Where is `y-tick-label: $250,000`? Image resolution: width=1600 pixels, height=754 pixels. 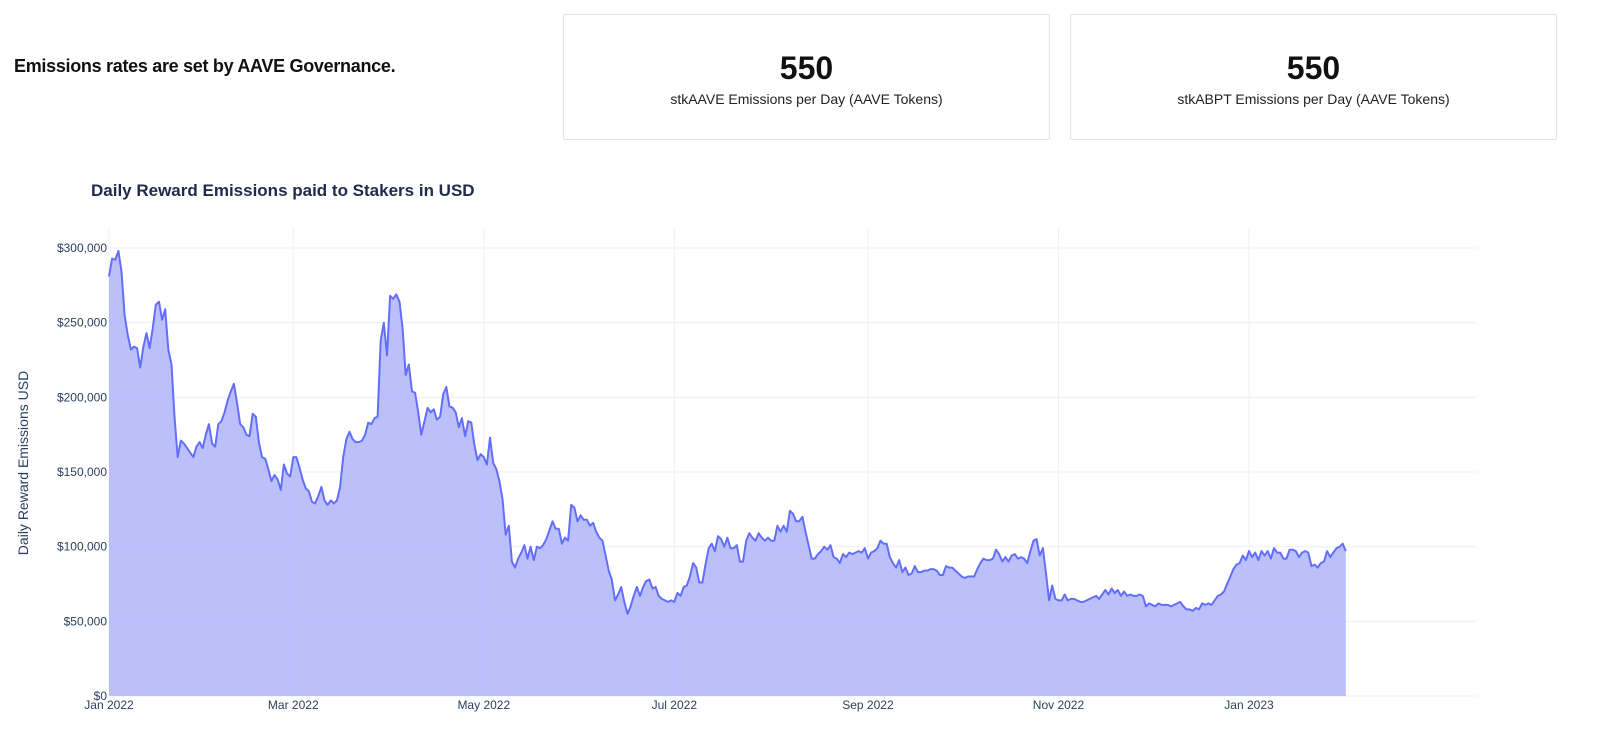 y-tick-label: $250,000 is located at coordinates (82, 323).